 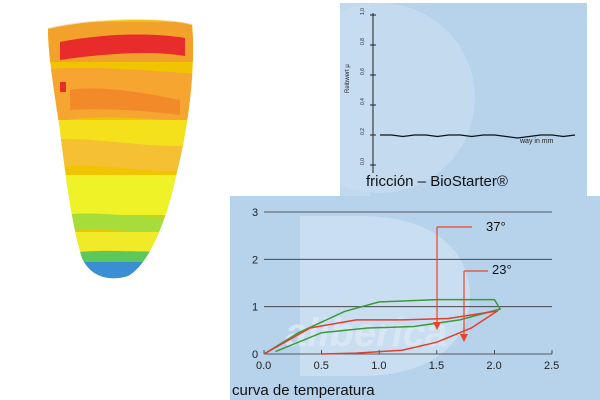 What do you see at coordinates (363, 161) in the screenshot?
I see `friction-y-tick-label: 0,0` at bounding box center [363, 161].